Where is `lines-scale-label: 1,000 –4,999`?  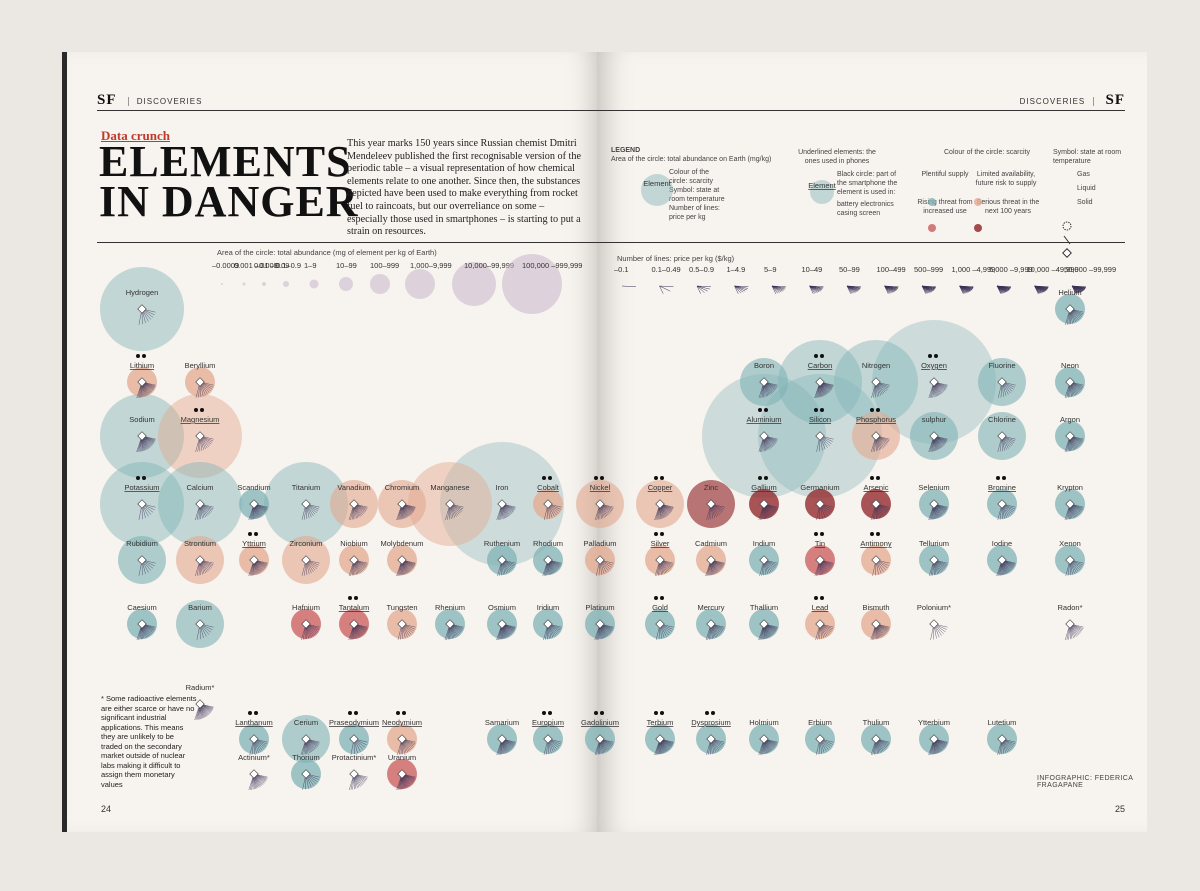 lines-scale-label: 1,000 –4,999 is located at coordinates (974, 269).